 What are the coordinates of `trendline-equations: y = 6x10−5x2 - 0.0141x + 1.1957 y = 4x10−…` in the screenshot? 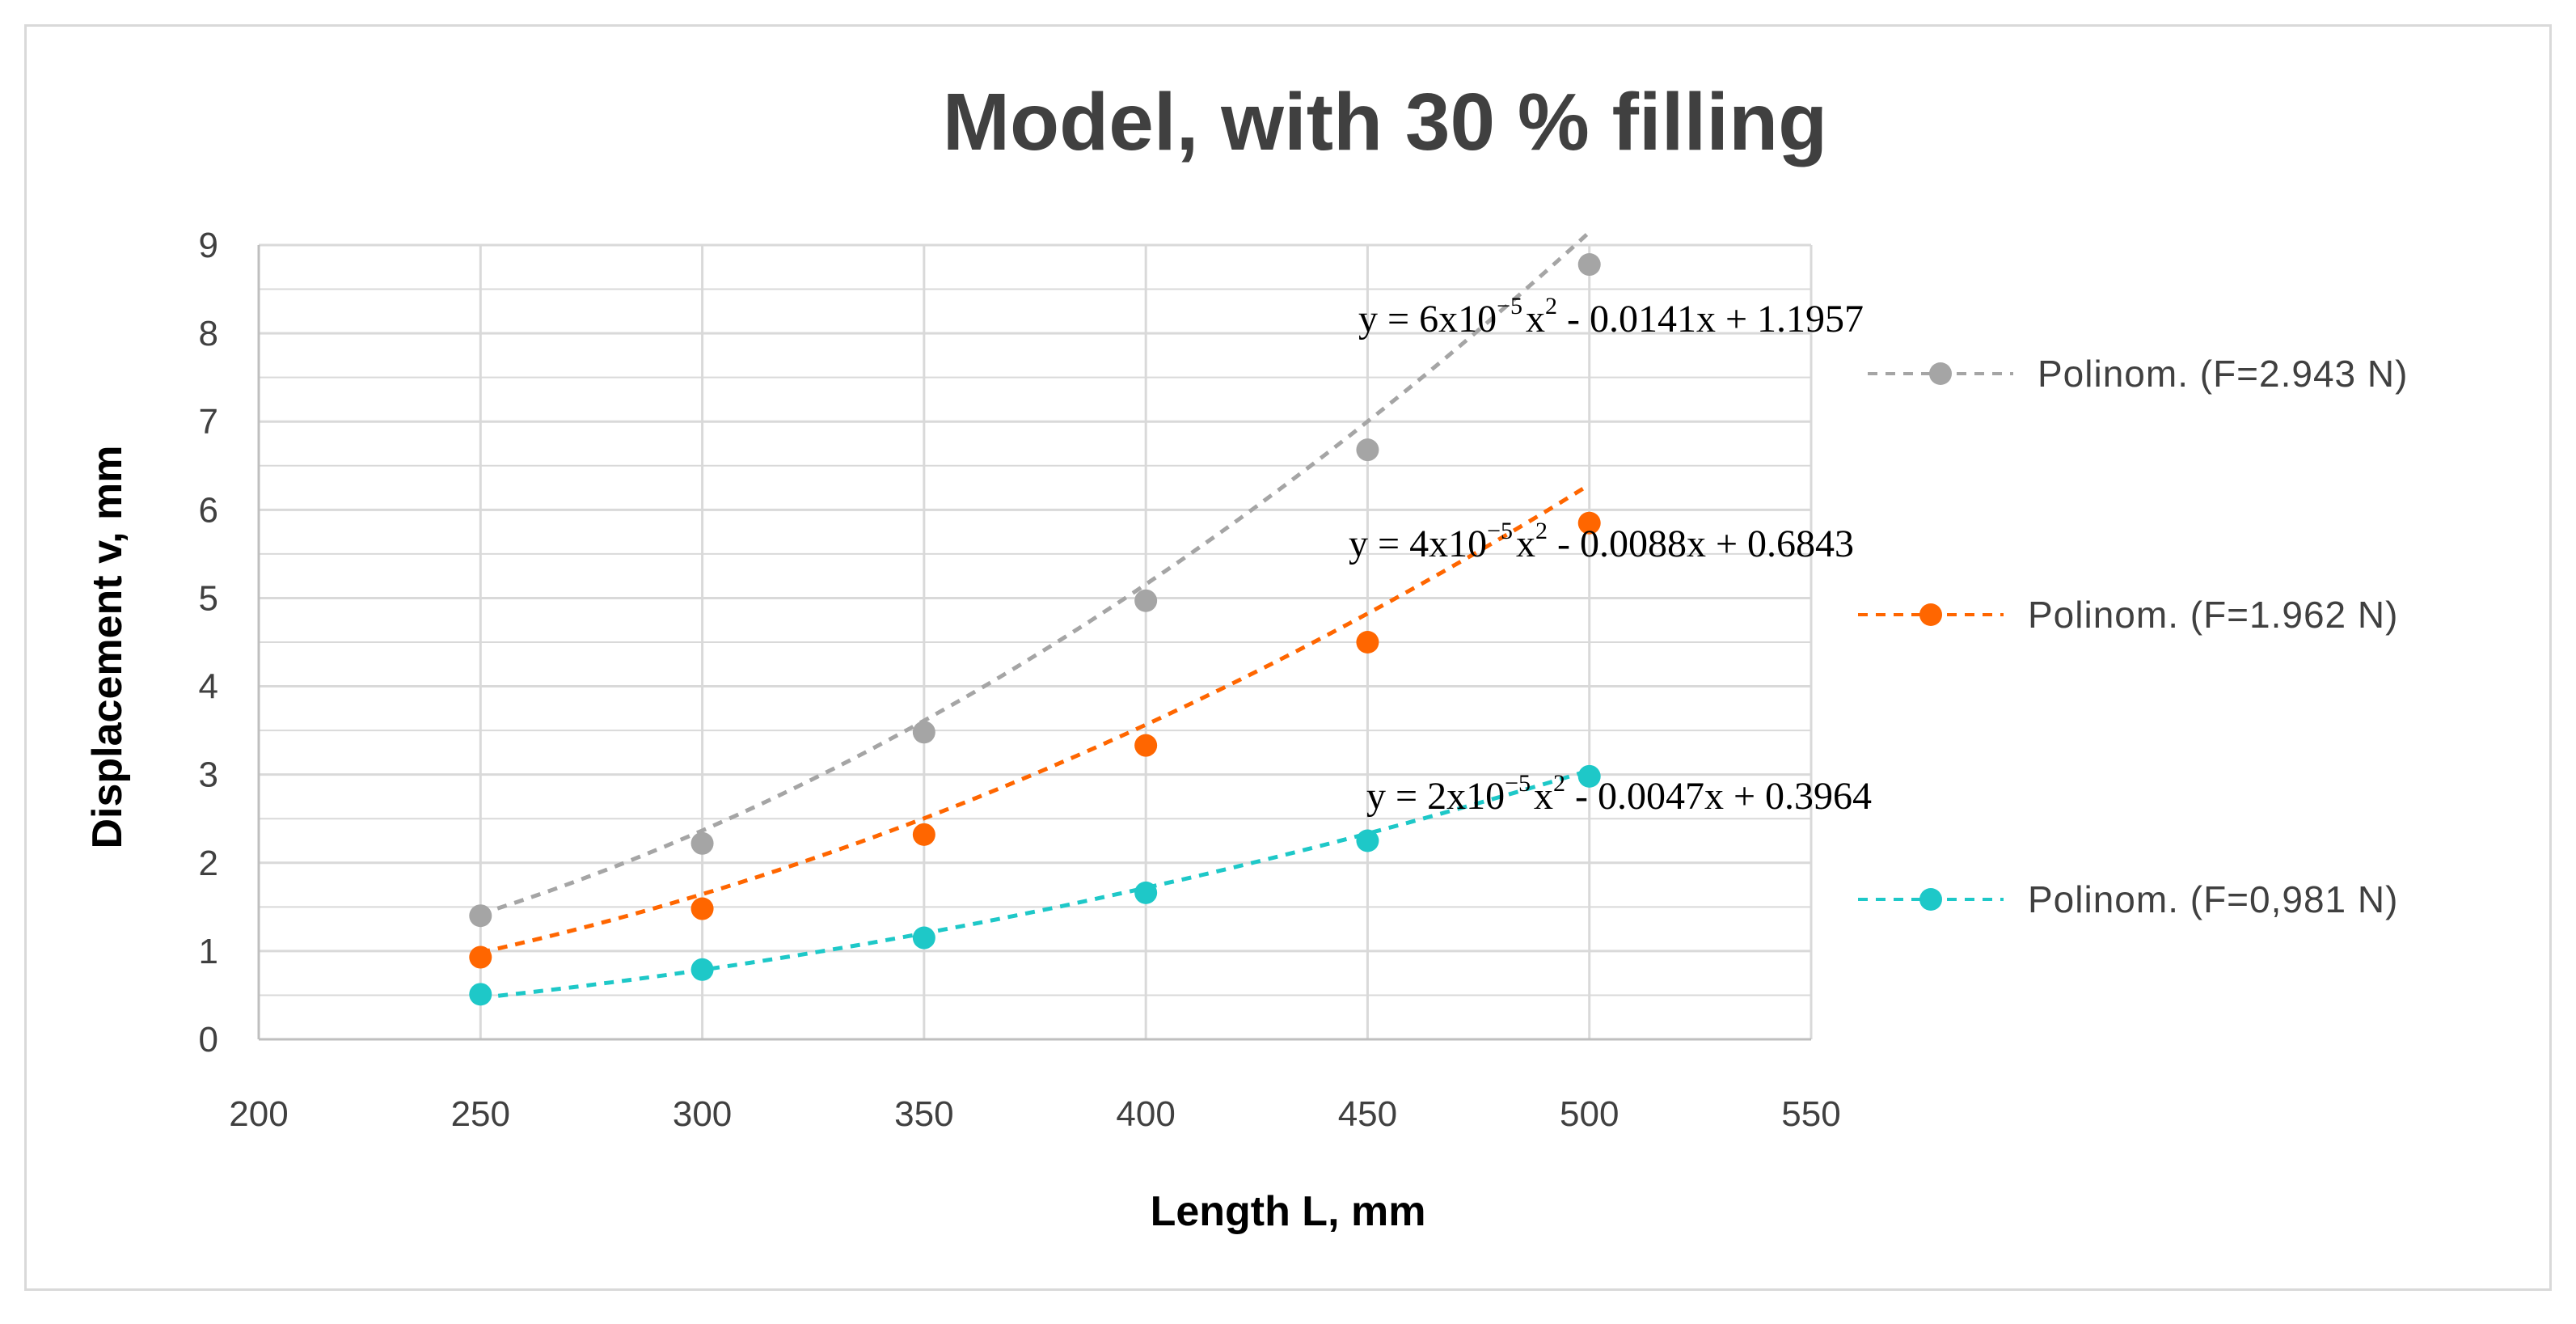 It's located at (1610, 555).